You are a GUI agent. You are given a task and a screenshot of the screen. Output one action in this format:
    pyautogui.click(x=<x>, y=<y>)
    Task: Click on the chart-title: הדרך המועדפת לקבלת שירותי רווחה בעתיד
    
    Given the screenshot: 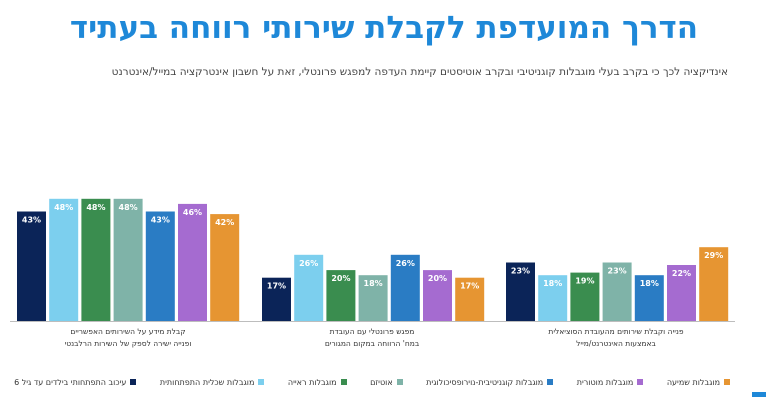 What is the action you would take?
    pyautogui.click(x=384, y=28)
    